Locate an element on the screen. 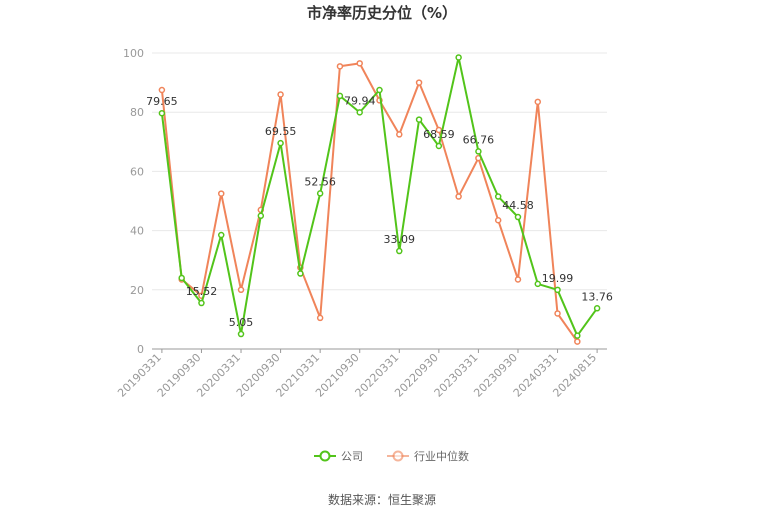 This screenshot has height=517, width=765. data-label: 52.56 is located at coordinates (320, 181).